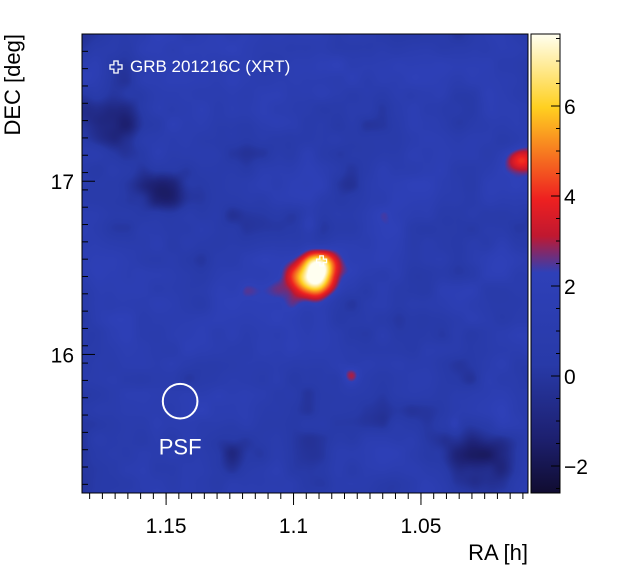 Image resolution: width=623 pixels, height=569 pixels. Describe the element at coordinates (570, 377) in the screenshot. I see `colorbar-tick-label: 0` at that location.